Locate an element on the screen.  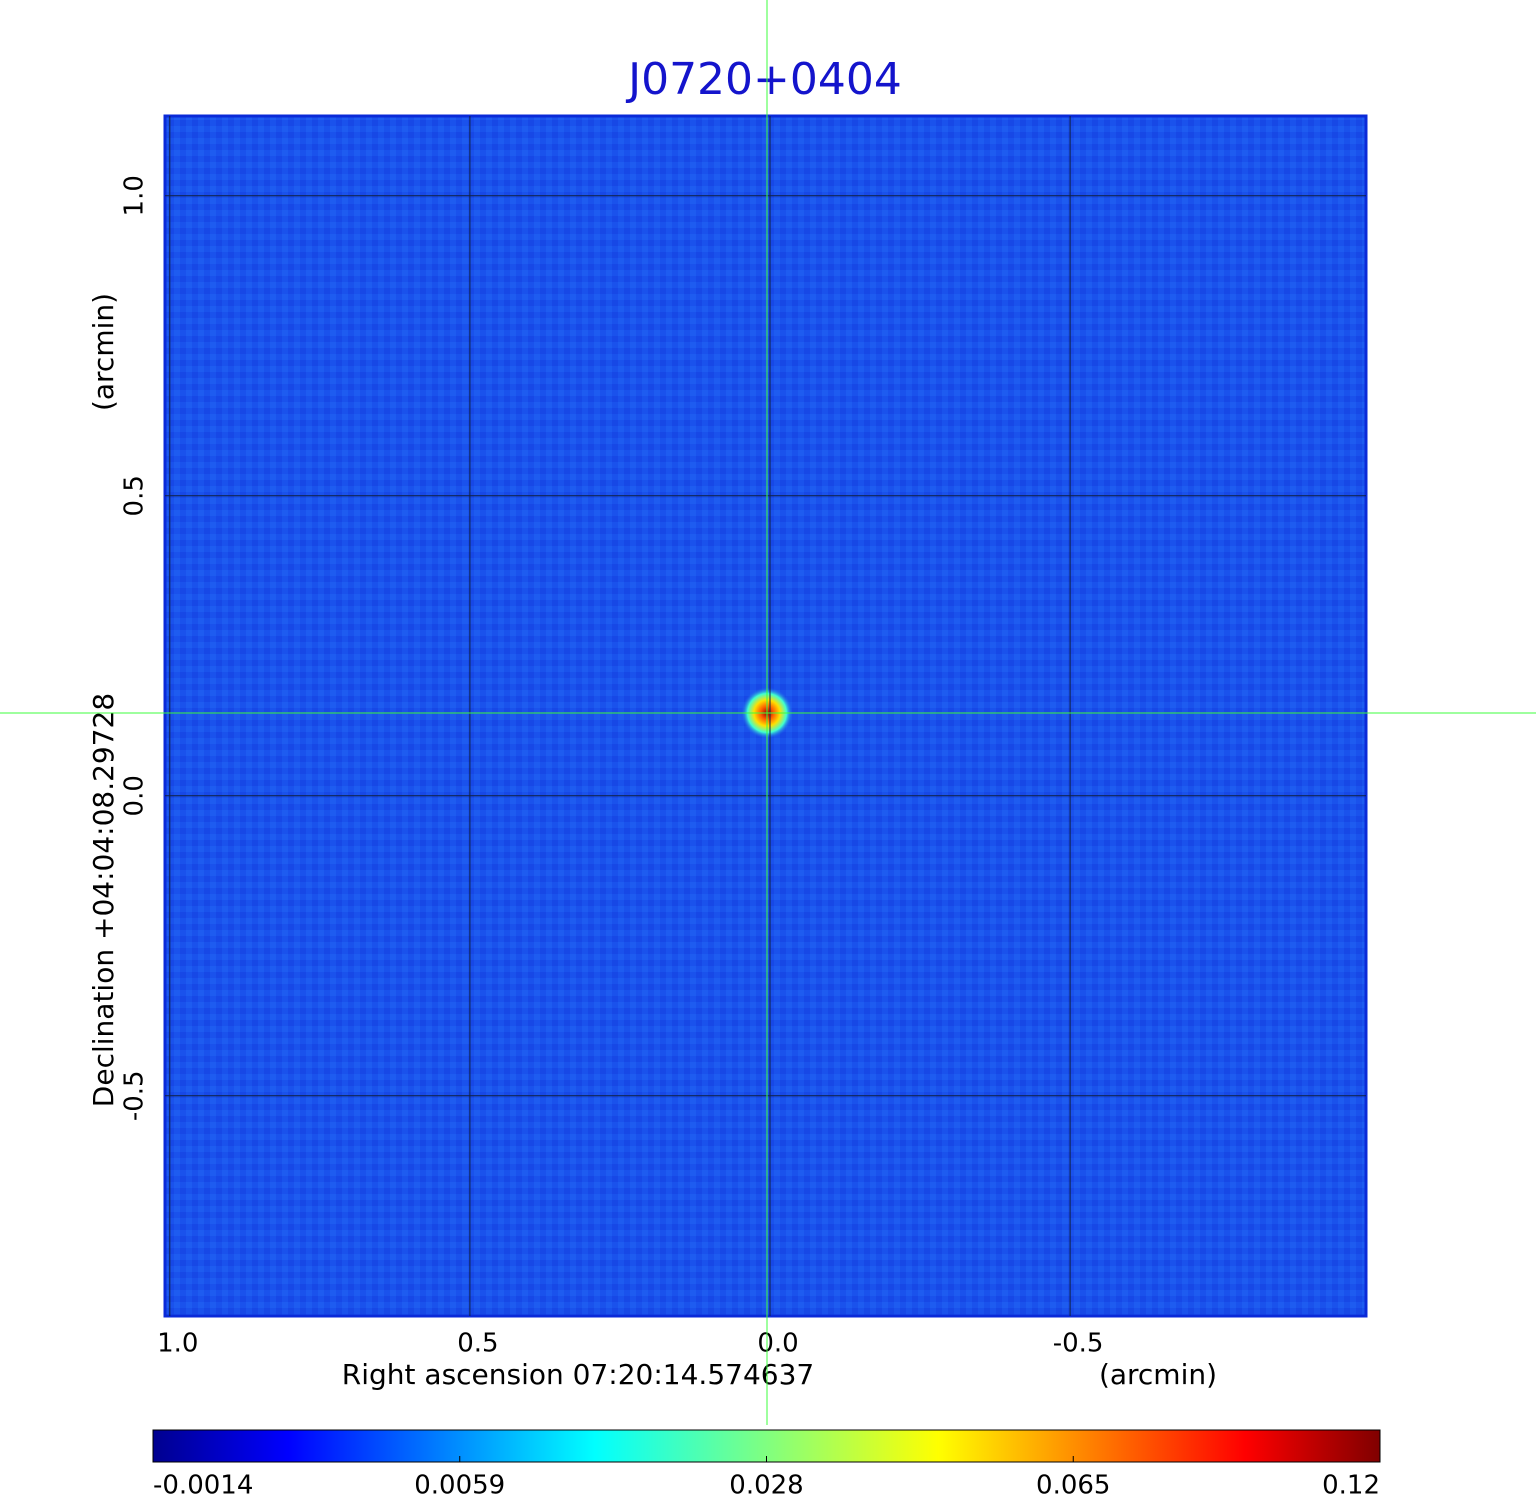
y-axis-unit: (arcmin) is located at coordinates (103, 352).